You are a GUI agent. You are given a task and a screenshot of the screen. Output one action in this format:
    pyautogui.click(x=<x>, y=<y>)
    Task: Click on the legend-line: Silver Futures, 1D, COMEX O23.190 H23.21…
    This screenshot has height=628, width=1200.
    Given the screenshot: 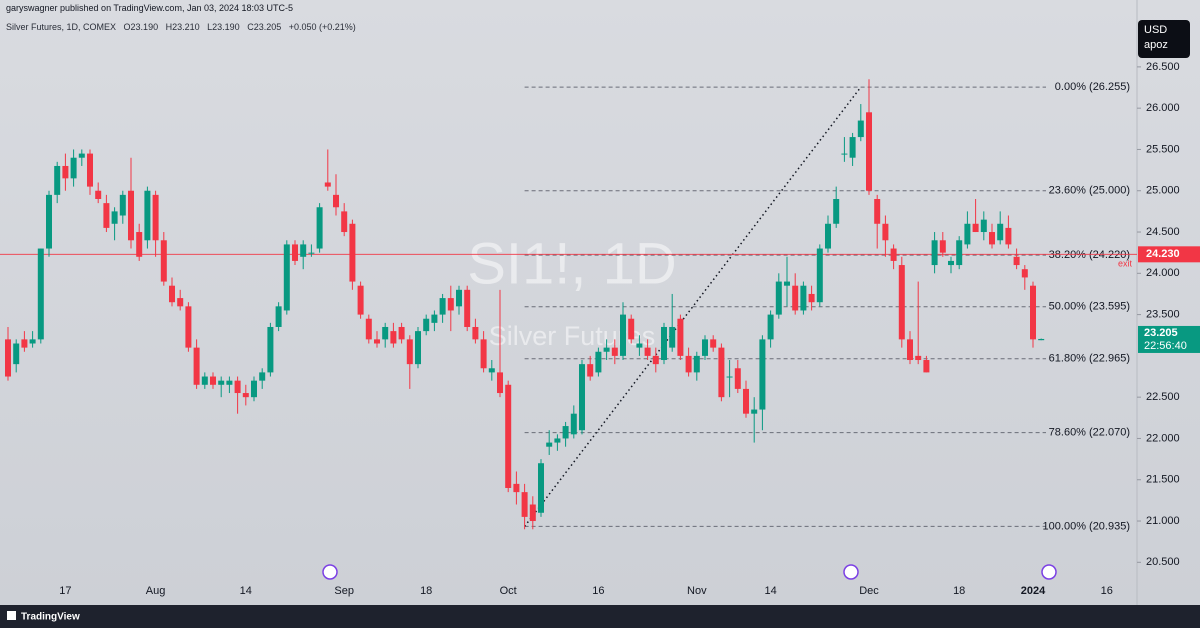 What is the action you would take?
    pyautogui.click(x=183, y=27)
    